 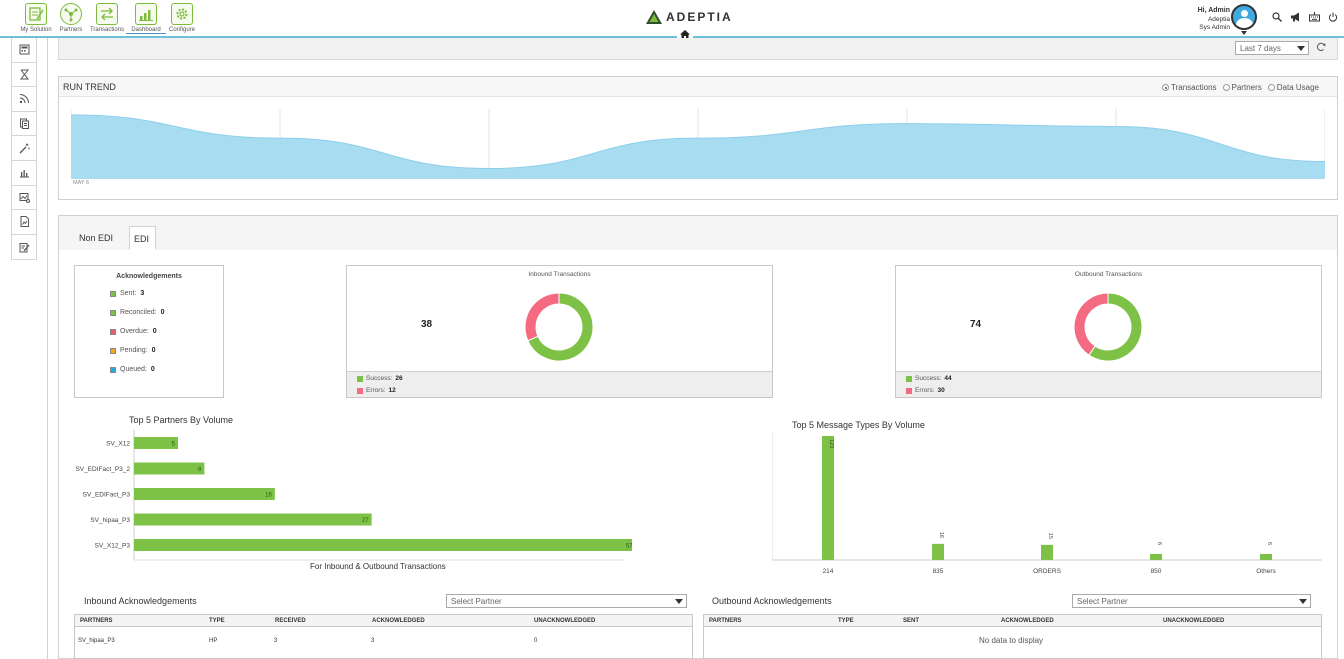 What do you see at coordinates (1047, 503) in the screenshot?
I see `message-types-bar-chart: 214 123 835 16 ORDERS 15 850 6 Others 6` at bounding box center [1047, 503].